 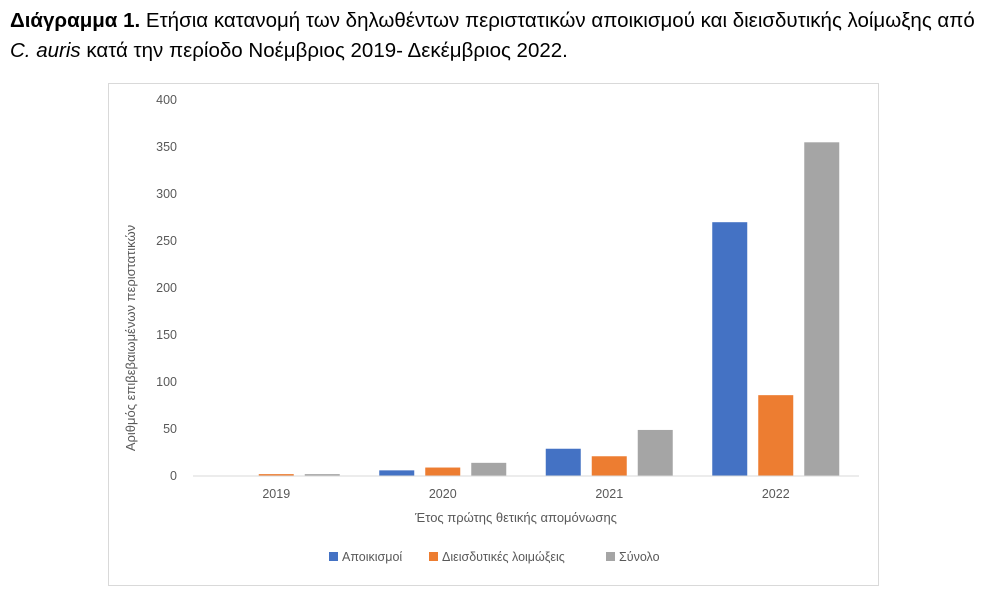 I want to click on y-tick-label: 250, so click(x=166, y=241).